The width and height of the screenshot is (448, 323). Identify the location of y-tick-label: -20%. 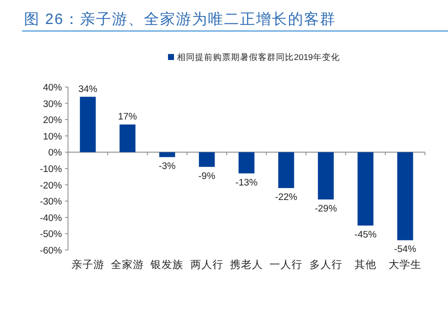
(51, 186).